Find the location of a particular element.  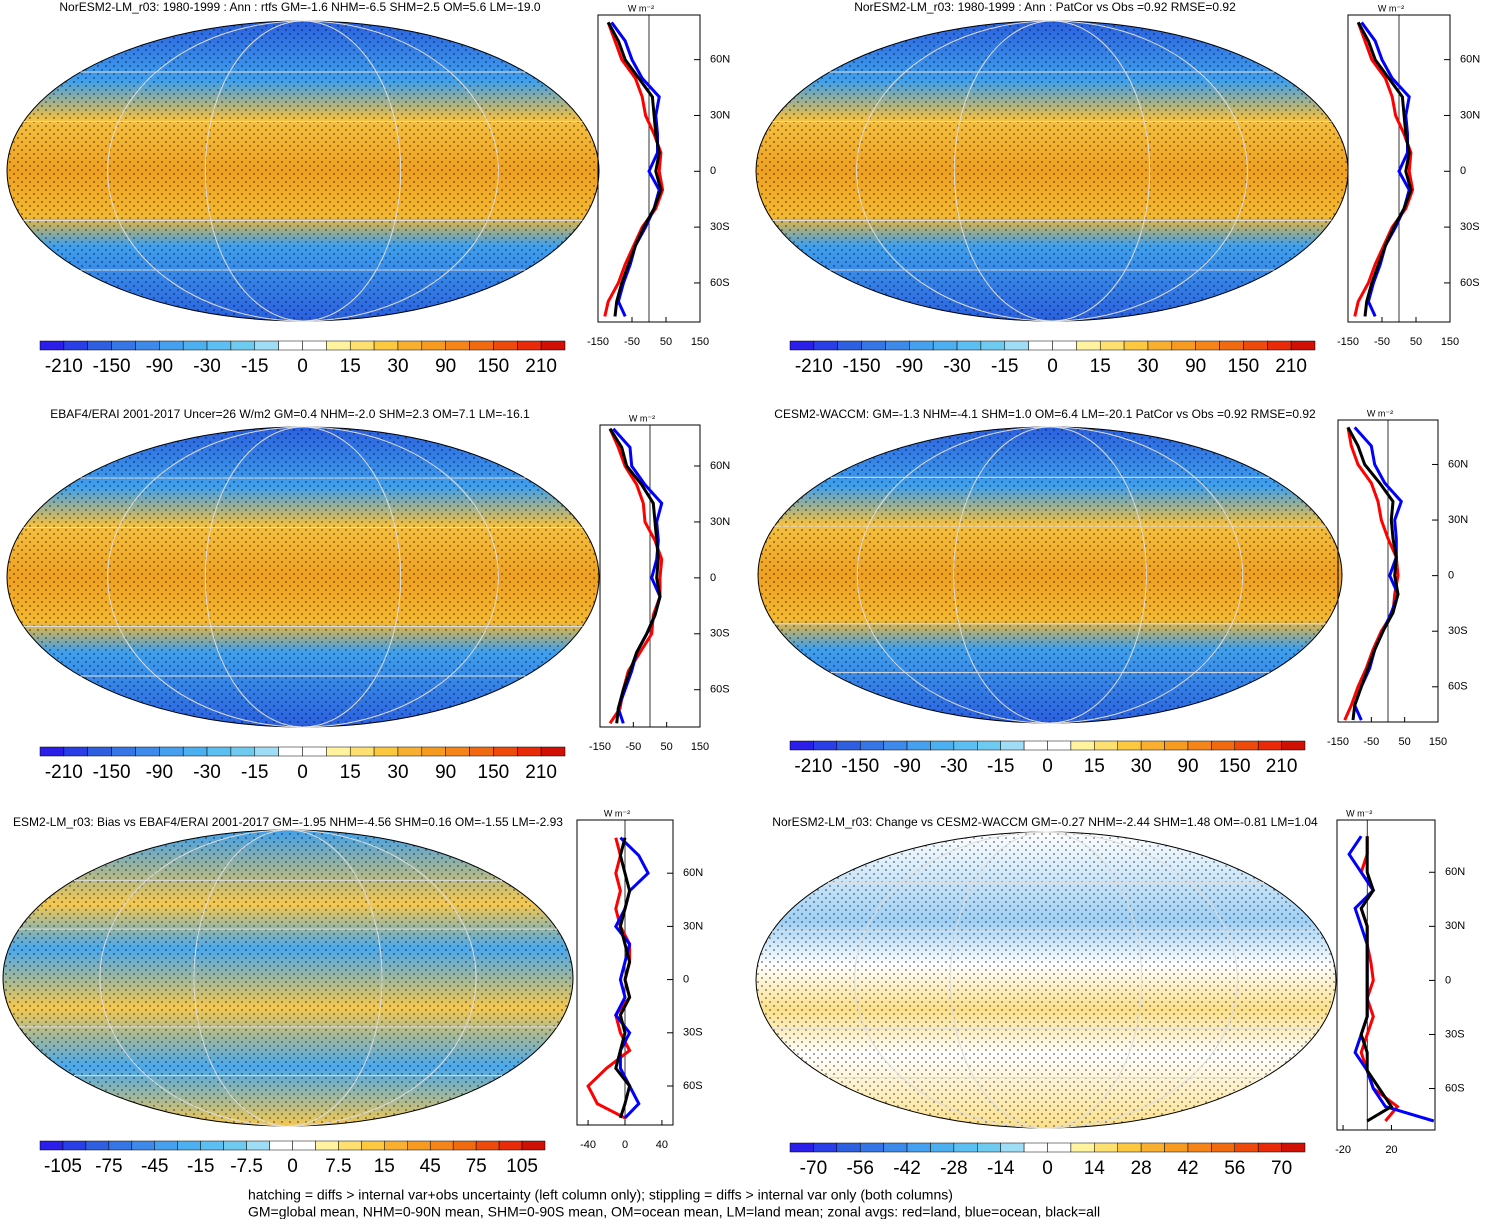

colorbar-label: -75 is located at coordinates (108, 1166).